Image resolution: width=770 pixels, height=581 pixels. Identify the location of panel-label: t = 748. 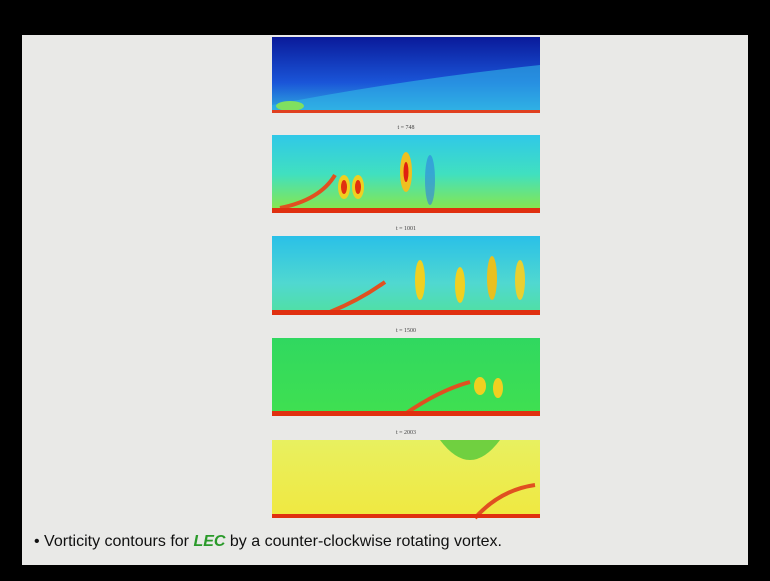
(405, 128).